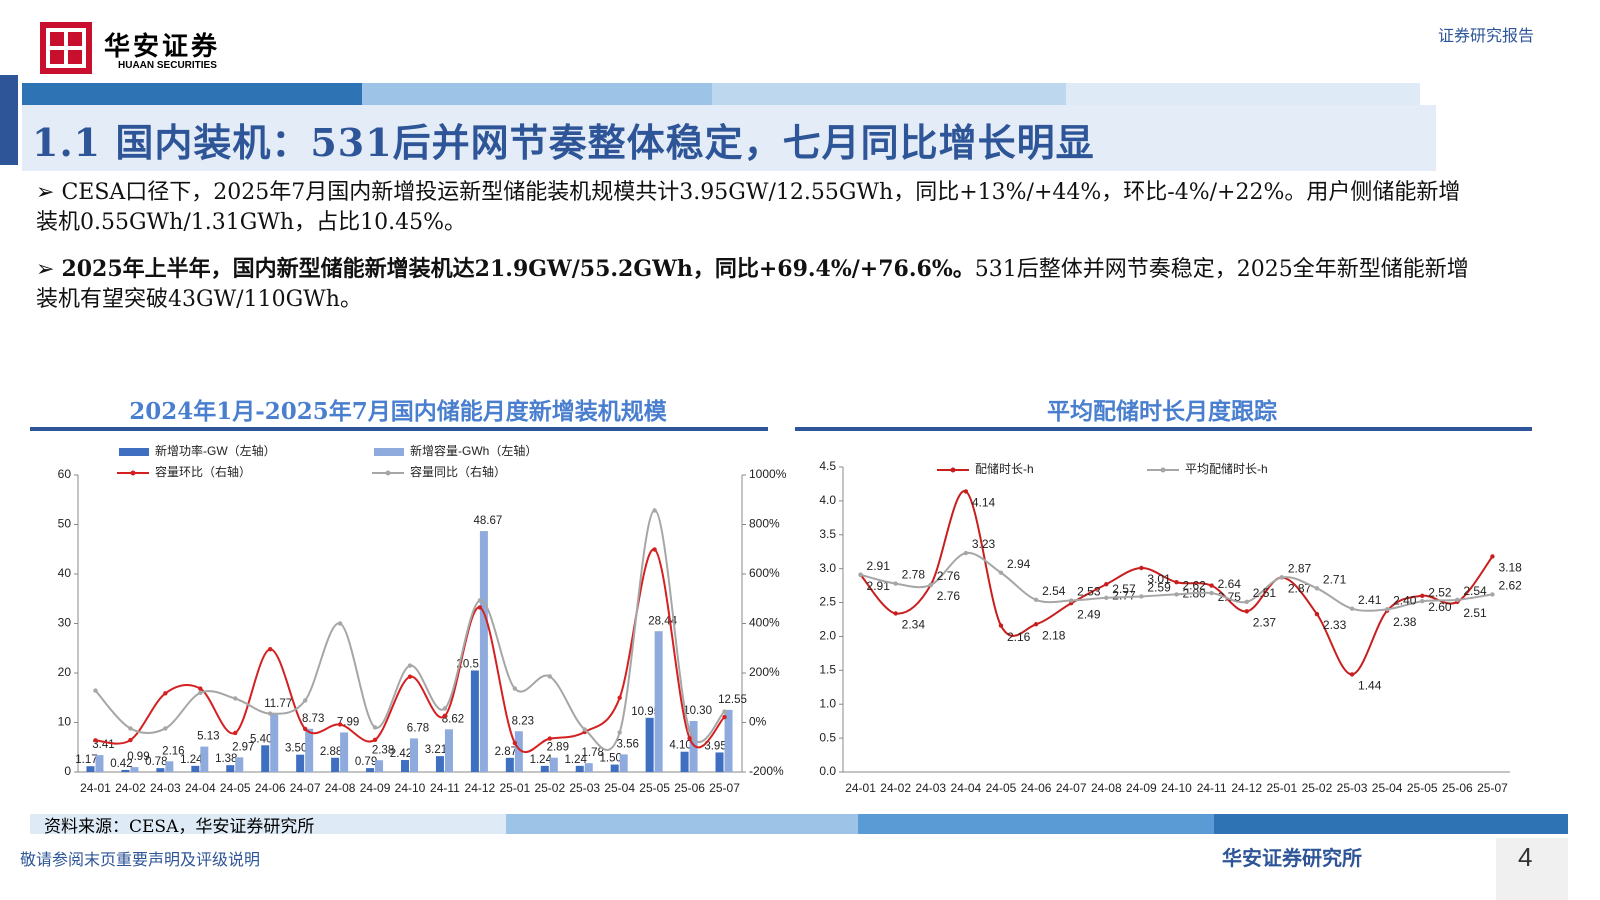 Image resolution: width=1600 pixels, height=900 pixels. Describe the element at coordinates (1243, 94) in the screenshot. I see `title-band` at that location.